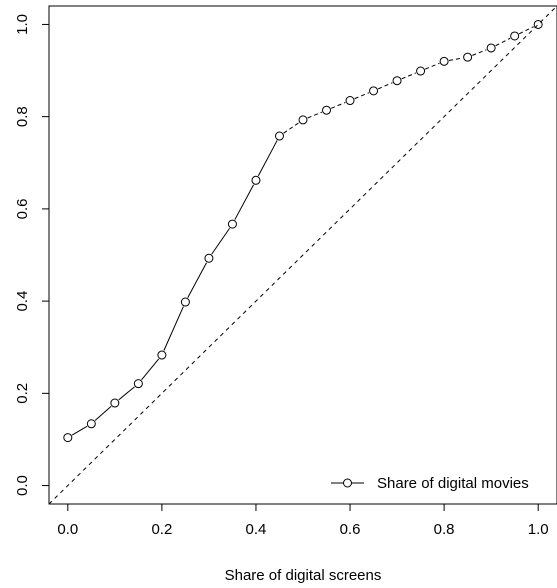 This screenshot has width=557, height=588. What do you see at coordinates (22, 301) in the screenshot?
I see `y-tick-label: 0.4` at bounding box center [22, 301].